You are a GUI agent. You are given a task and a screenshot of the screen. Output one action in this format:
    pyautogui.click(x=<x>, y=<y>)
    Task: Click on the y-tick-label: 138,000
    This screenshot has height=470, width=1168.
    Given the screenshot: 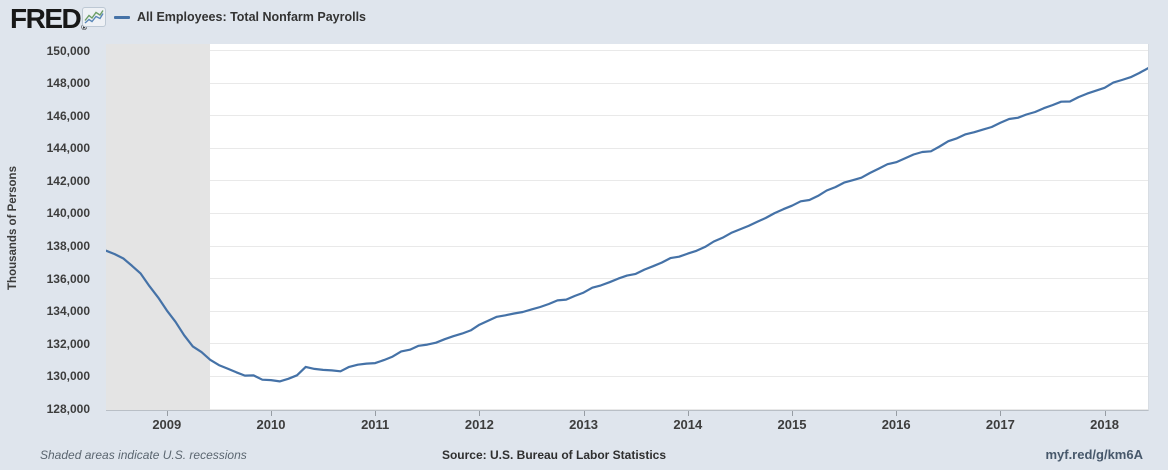 What is the action you would take?
    pyautogui.click(x=68, y=246)
    